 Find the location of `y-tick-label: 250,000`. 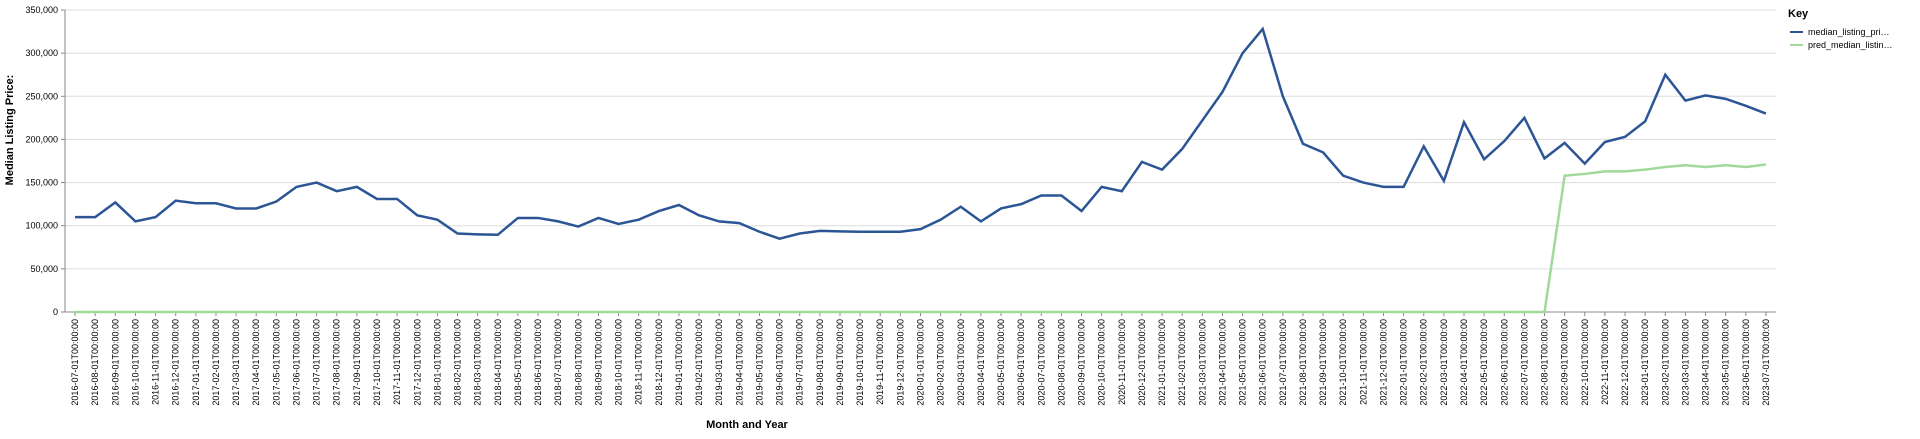

y-tick-label: 250,000 is located at coordinates (41, 96).